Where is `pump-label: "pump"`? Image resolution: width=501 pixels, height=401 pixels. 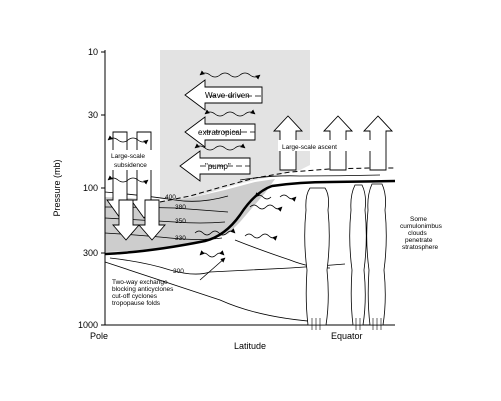
pump-label: "pump" is located at coordinates (218, 166).